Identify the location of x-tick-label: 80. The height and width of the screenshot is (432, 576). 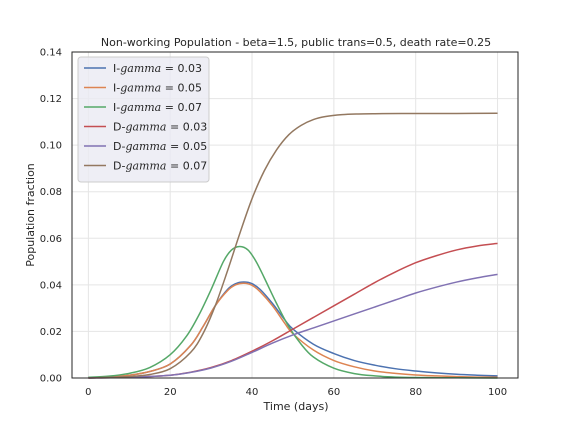
(415, 392).